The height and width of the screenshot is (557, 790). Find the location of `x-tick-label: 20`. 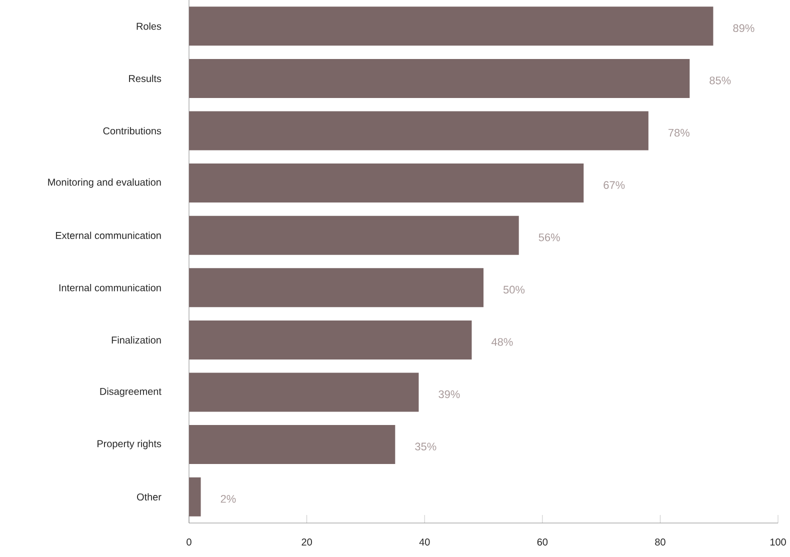

x-tick-label: 20 is located at coordinates (307, 542).